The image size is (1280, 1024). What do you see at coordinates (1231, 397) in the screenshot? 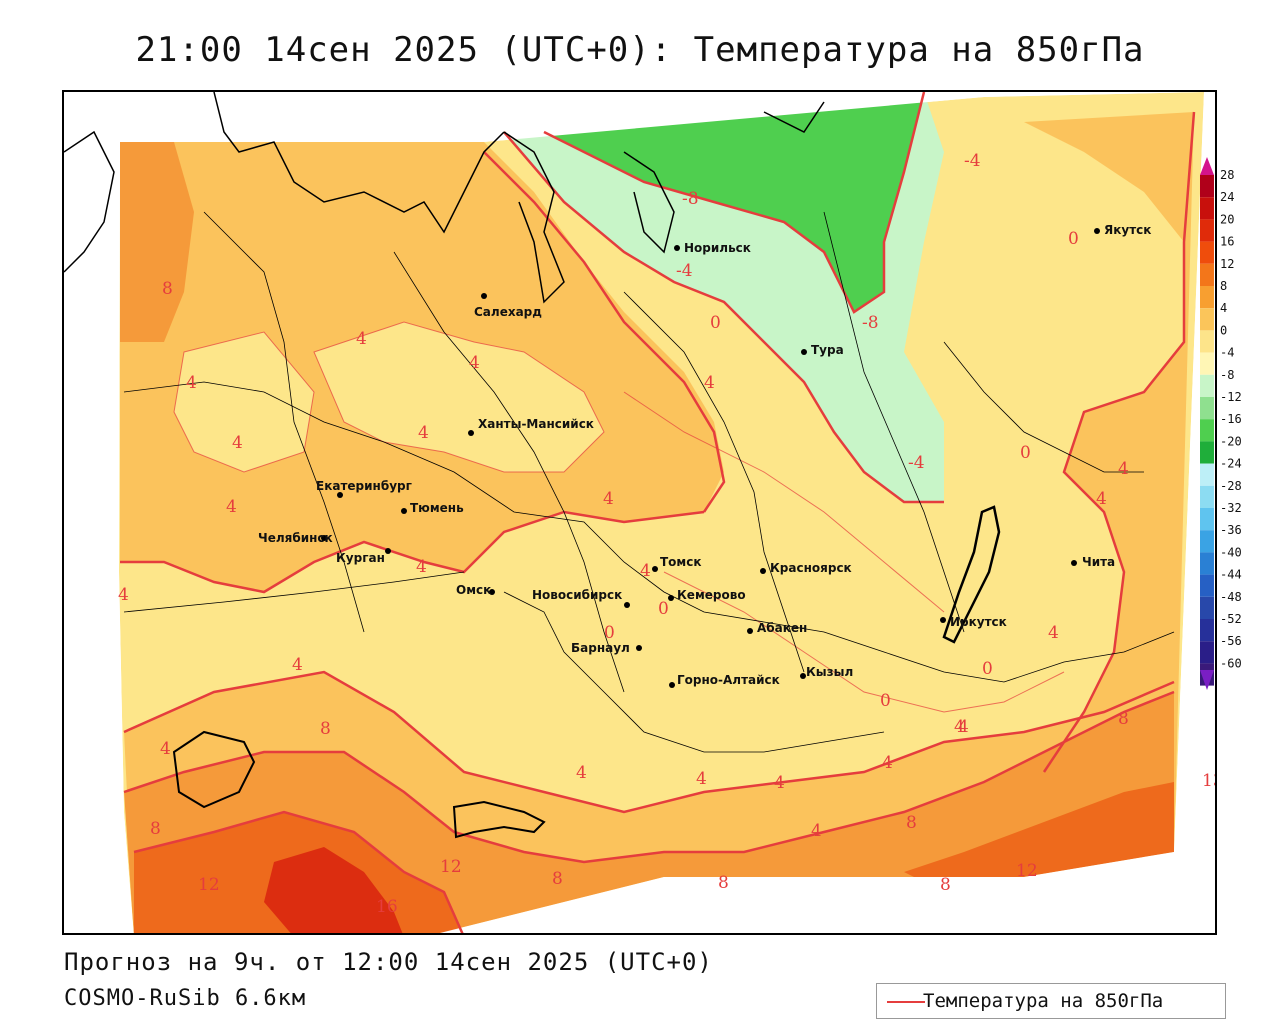
I see `colorbar-tick-label: -12` at bounding box center [1231, 397].